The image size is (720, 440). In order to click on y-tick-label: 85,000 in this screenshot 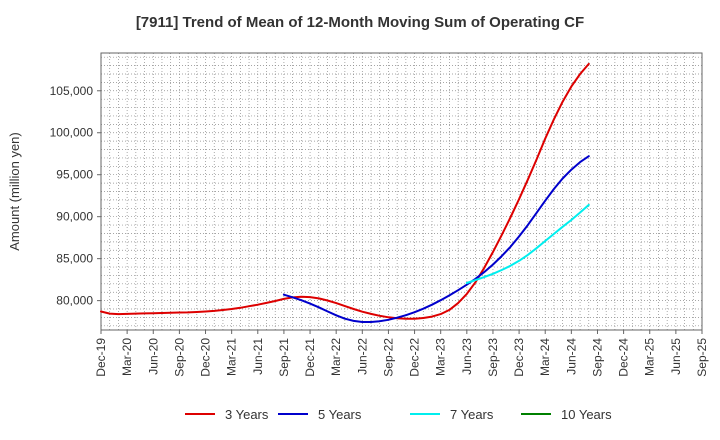, I will do `click(74, 259)`.